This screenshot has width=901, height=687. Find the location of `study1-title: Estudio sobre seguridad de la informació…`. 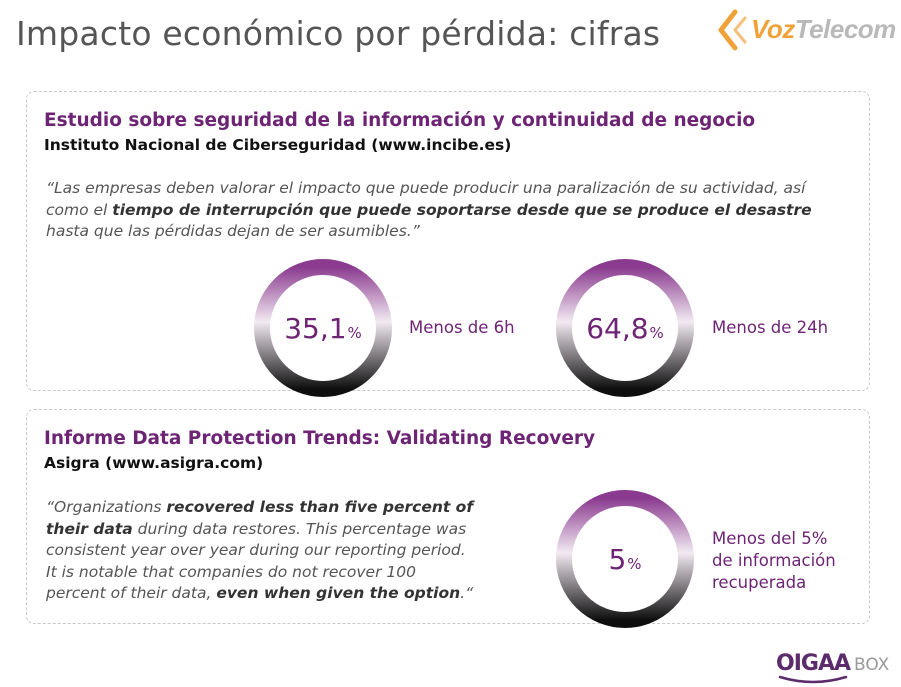

study1-title: Estudio sobre seguridad de la informació… is located at coordinates (400, 120).